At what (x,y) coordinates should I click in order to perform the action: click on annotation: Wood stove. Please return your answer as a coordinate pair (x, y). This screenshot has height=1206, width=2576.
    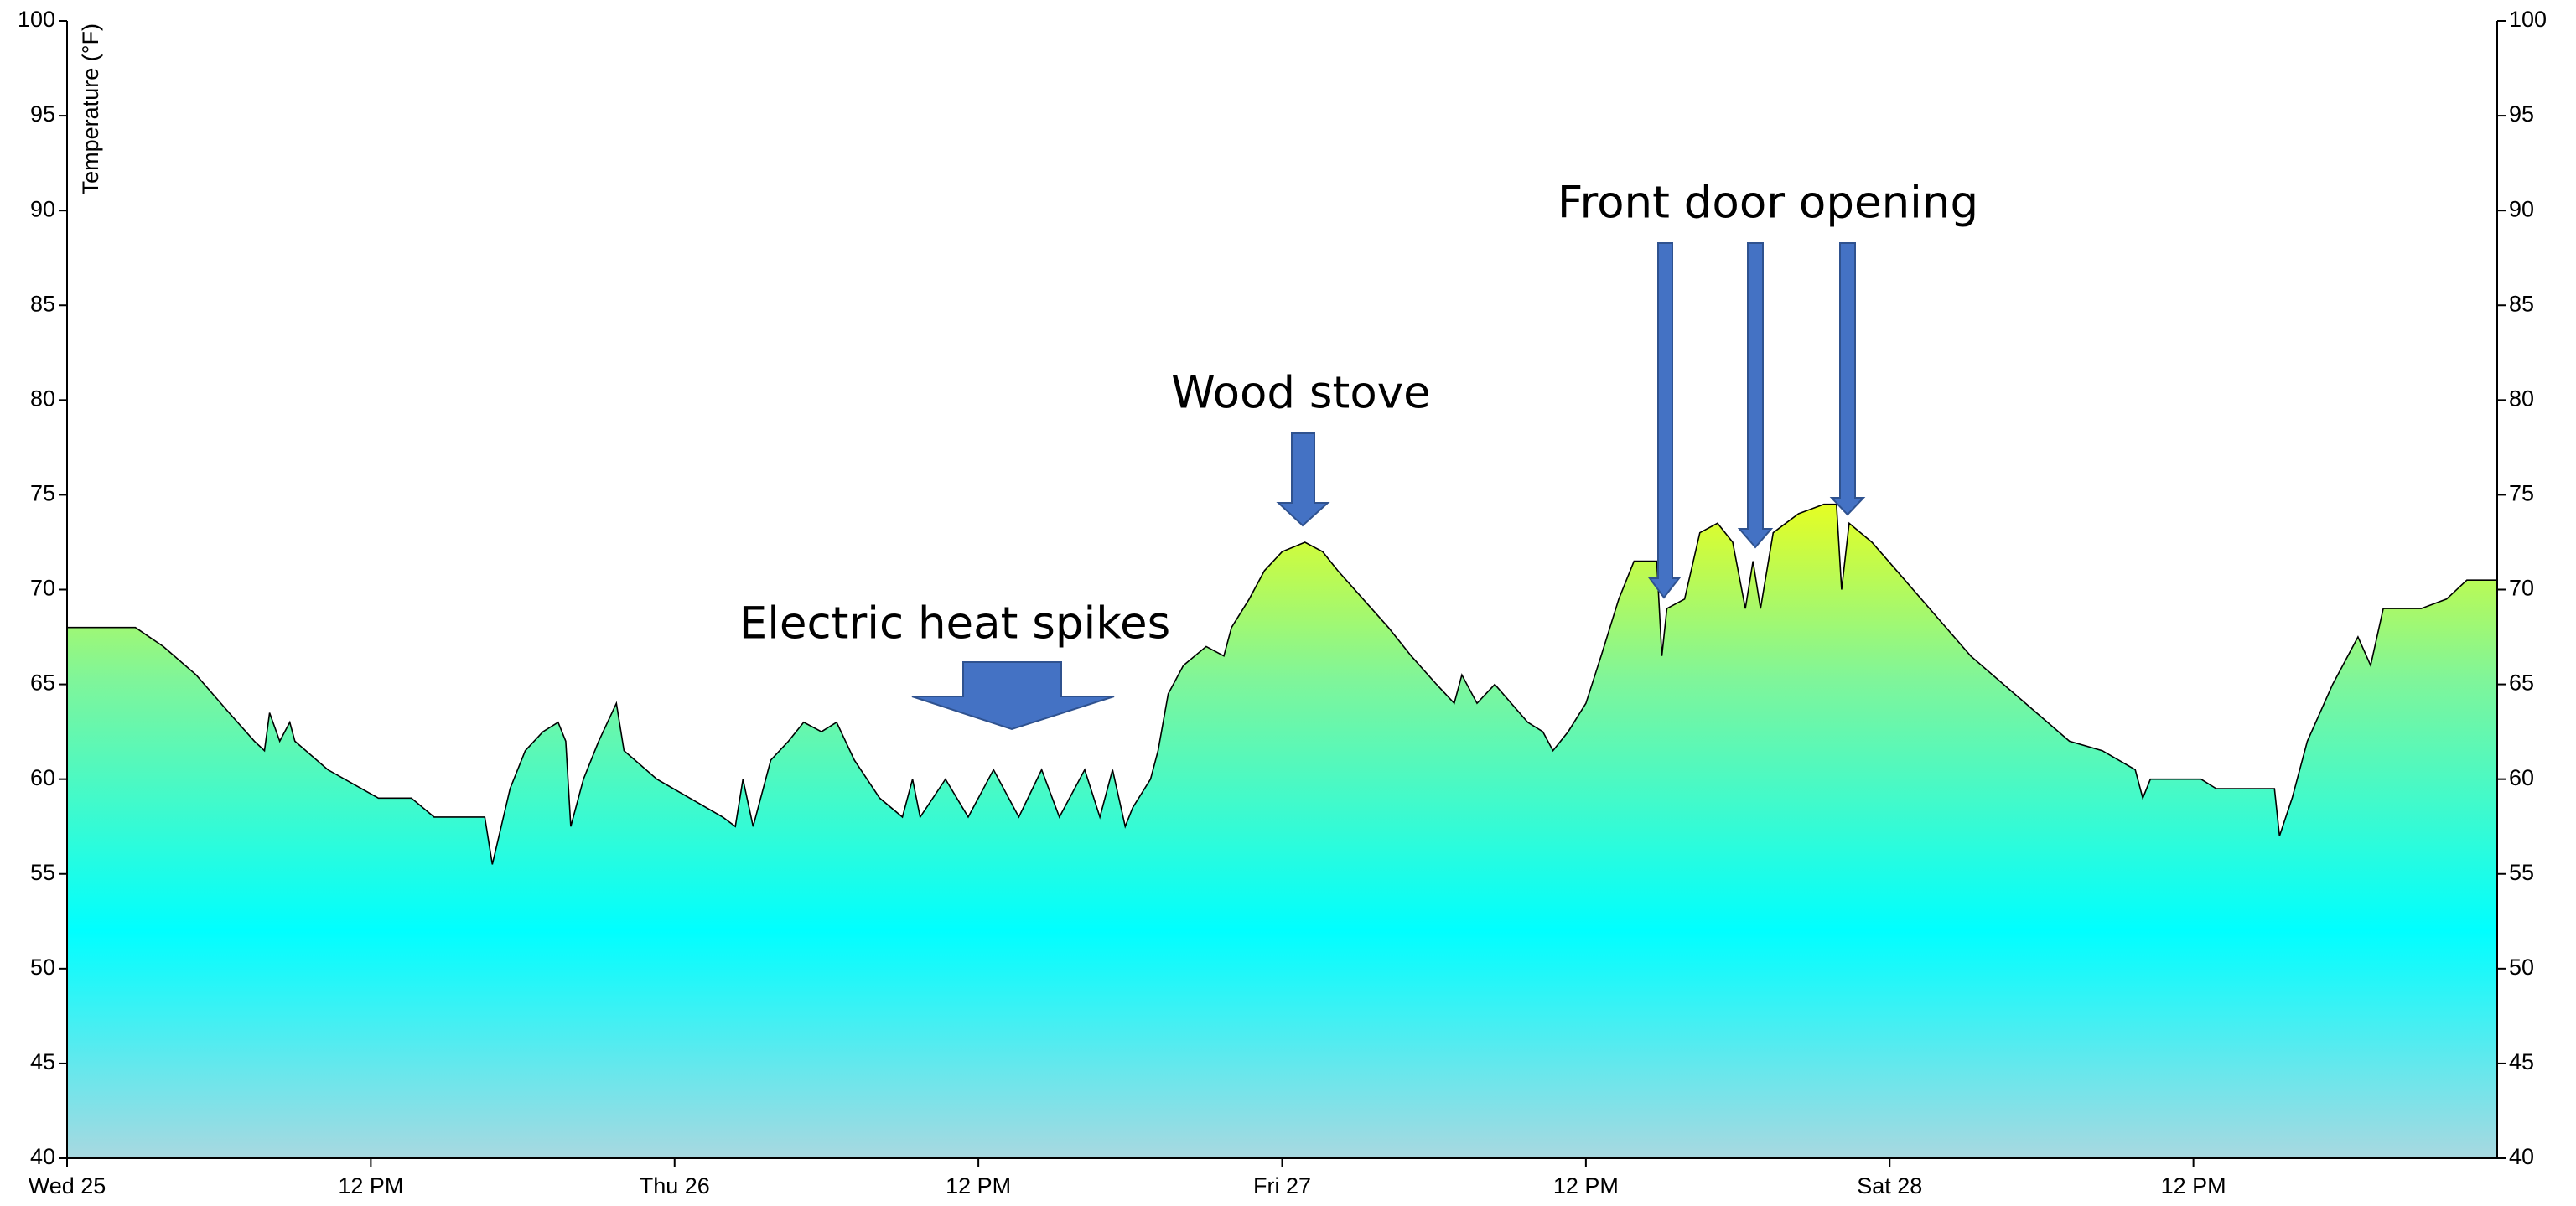
    Looking at the image, I should click on (1300, 393).